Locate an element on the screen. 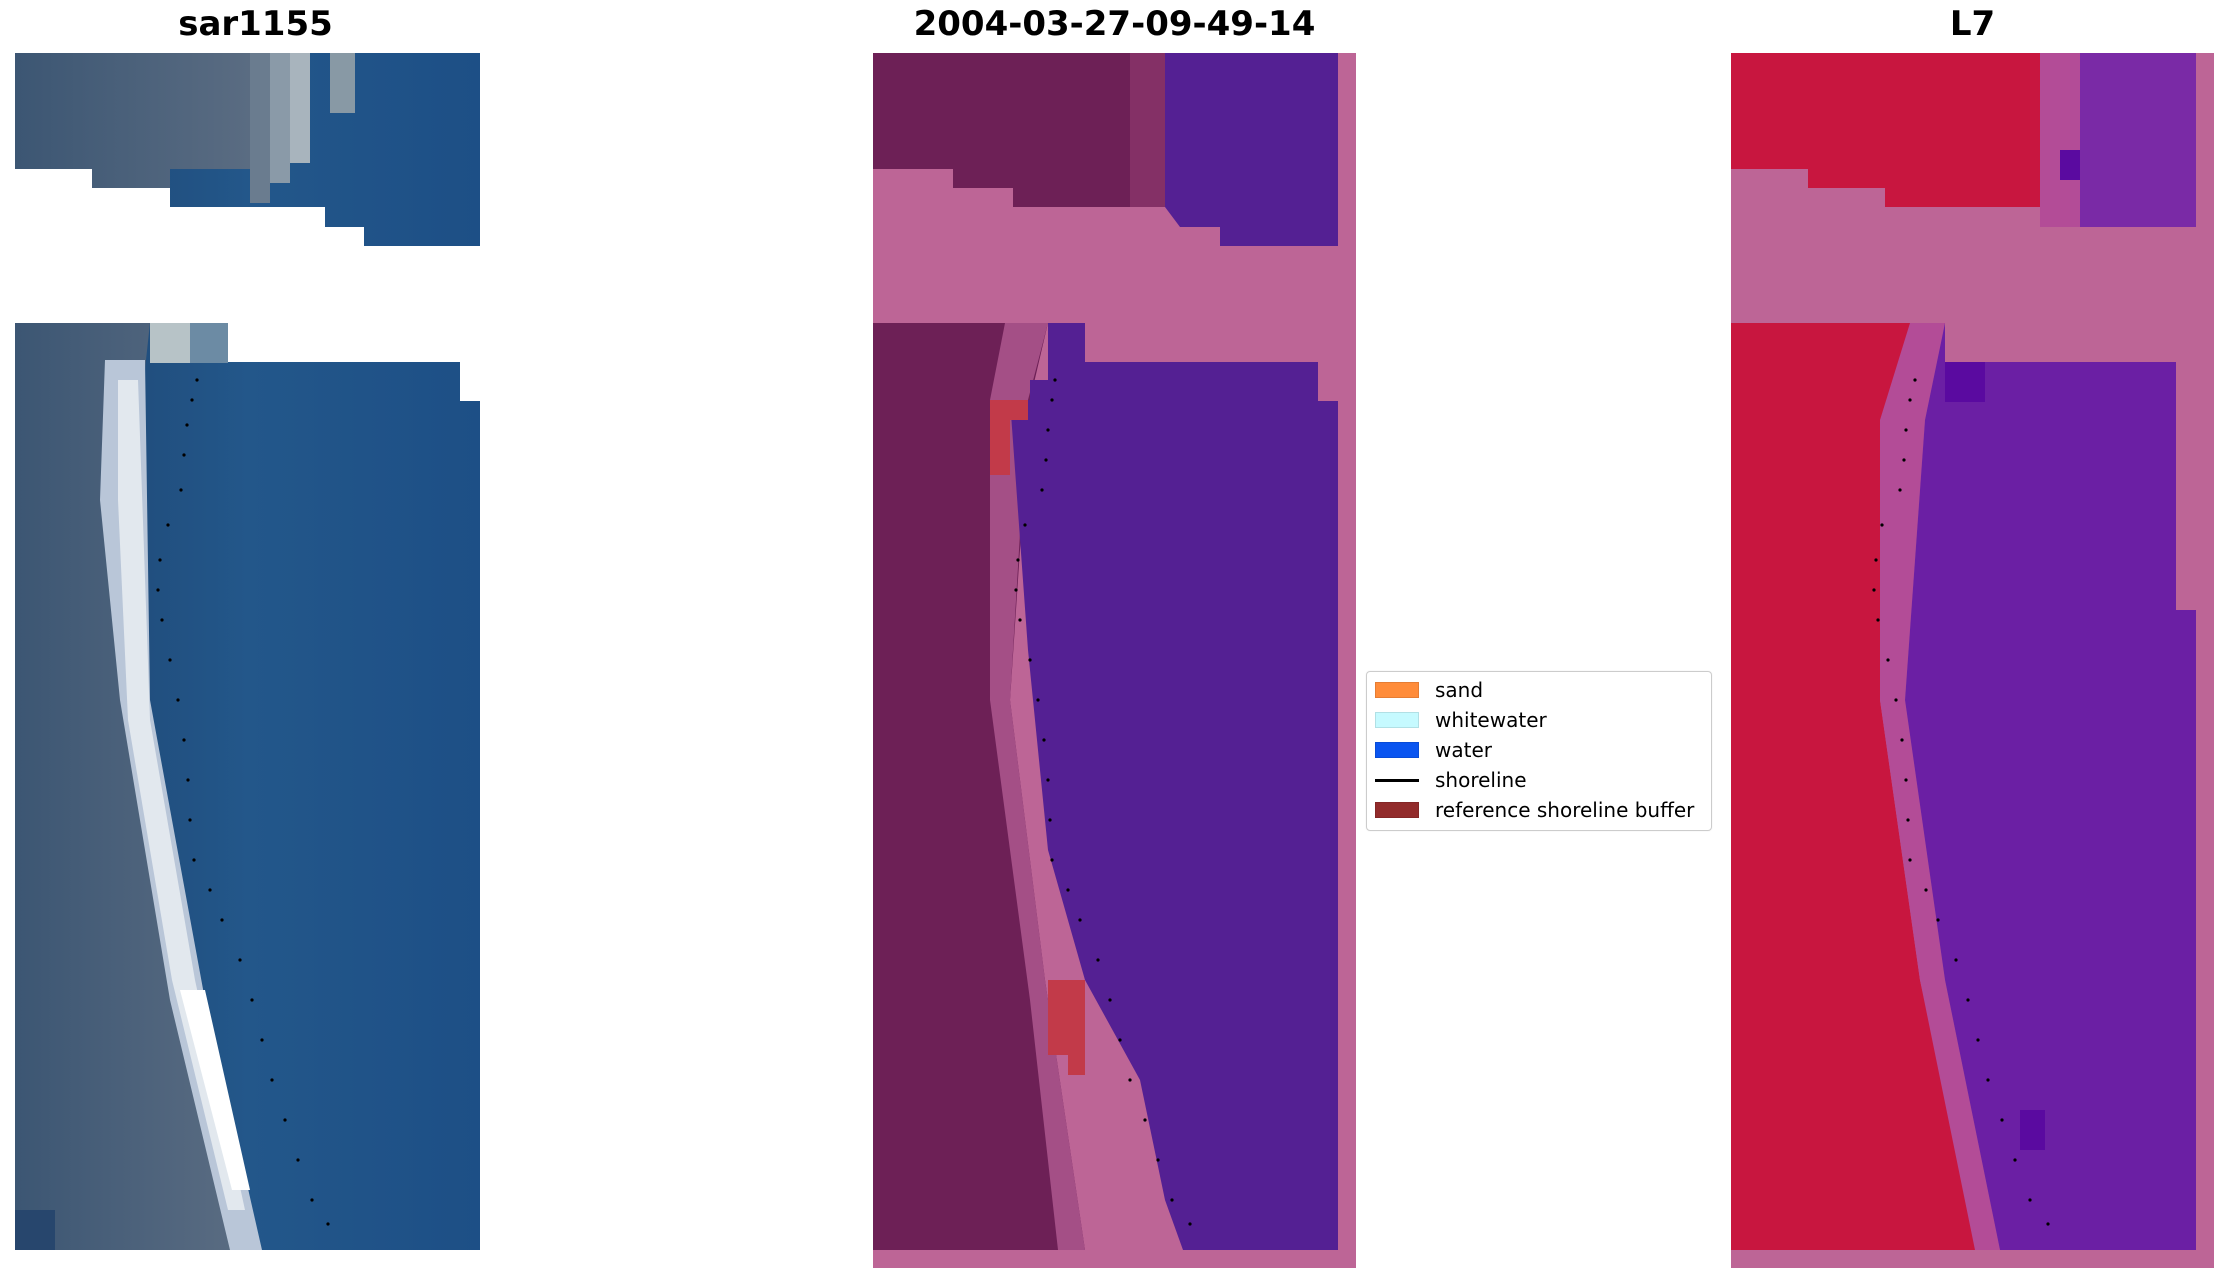 The width and height of the screenshot is (2227, 1283). legend-item-shoreline: shoreline is located at coordinates (1451, 780).